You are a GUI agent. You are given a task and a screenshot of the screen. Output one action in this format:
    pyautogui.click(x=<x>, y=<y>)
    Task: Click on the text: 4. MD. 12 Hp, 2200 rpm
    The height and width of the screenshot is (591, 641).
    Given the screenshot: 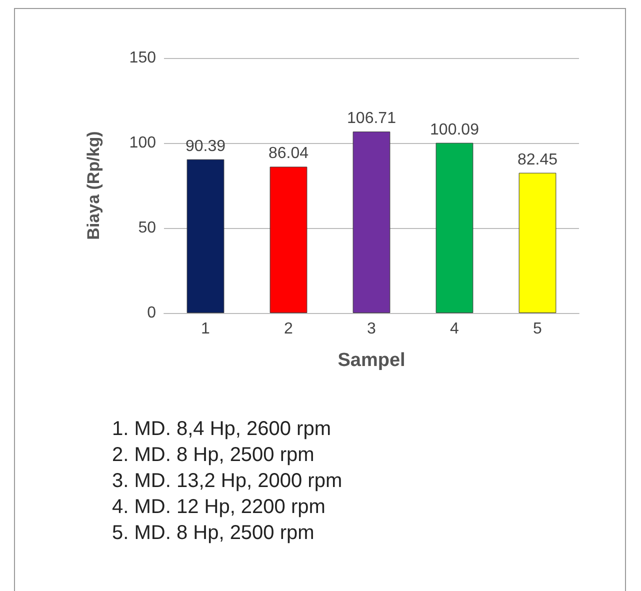 What is the action you would take?
    pyautogui.click(x=219, y=507)
    